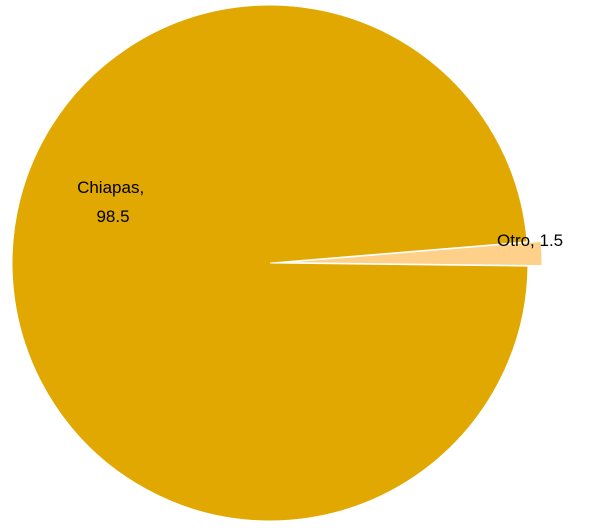 This screenshot has width=595, height=528. Describe the element at coordinates (320, 214) in the screenshot. I see `pie-labels: Otro, 1.5 Chiapas, 98.5` at that location.